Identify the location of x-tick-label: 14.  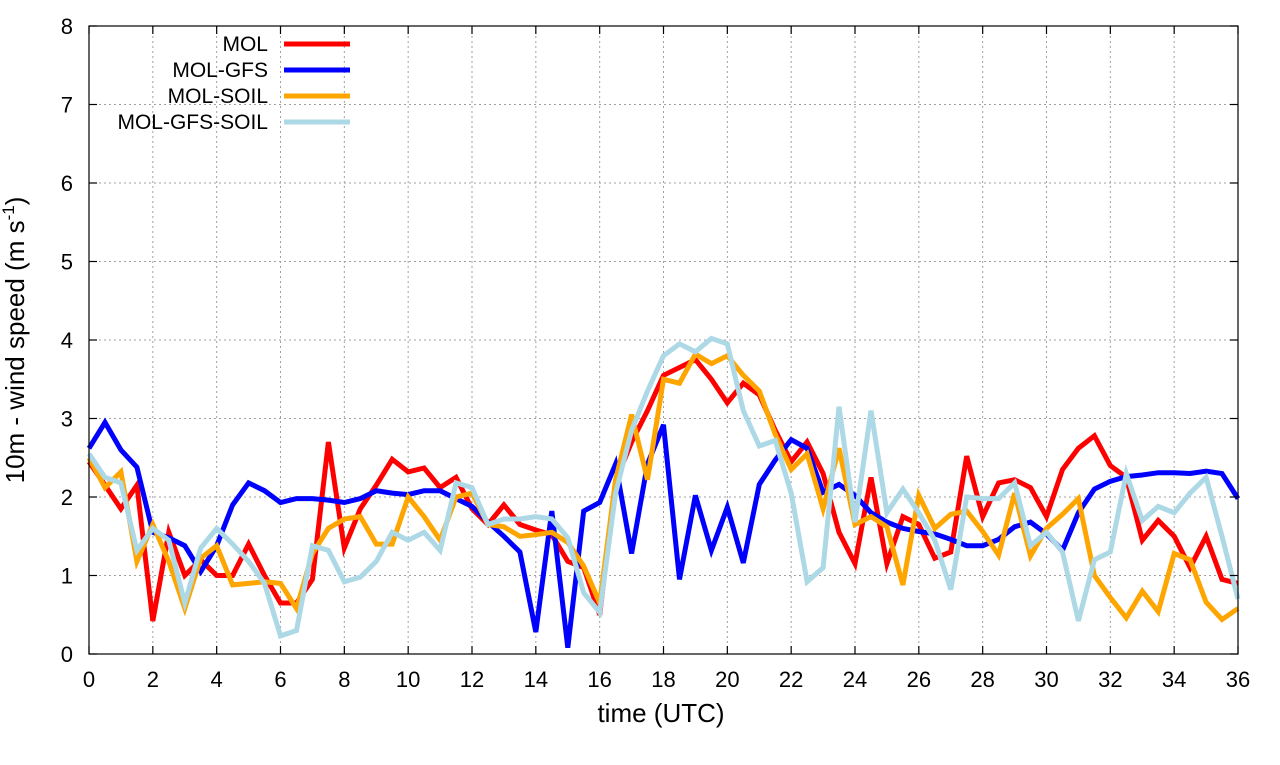
(536, 679).